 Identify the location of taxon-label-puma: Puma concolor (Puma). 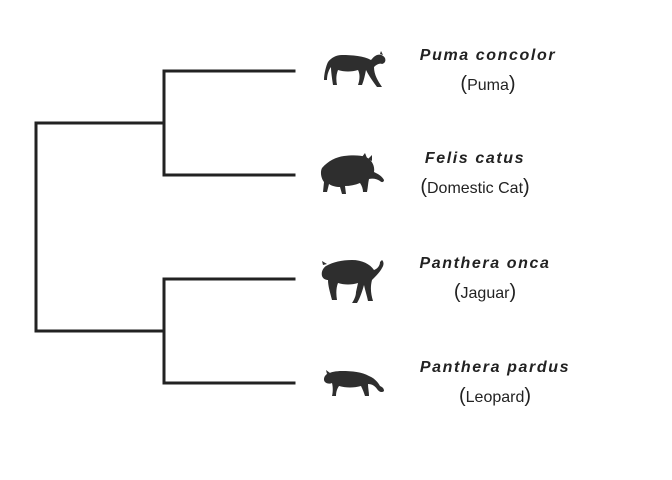
(488, 71).